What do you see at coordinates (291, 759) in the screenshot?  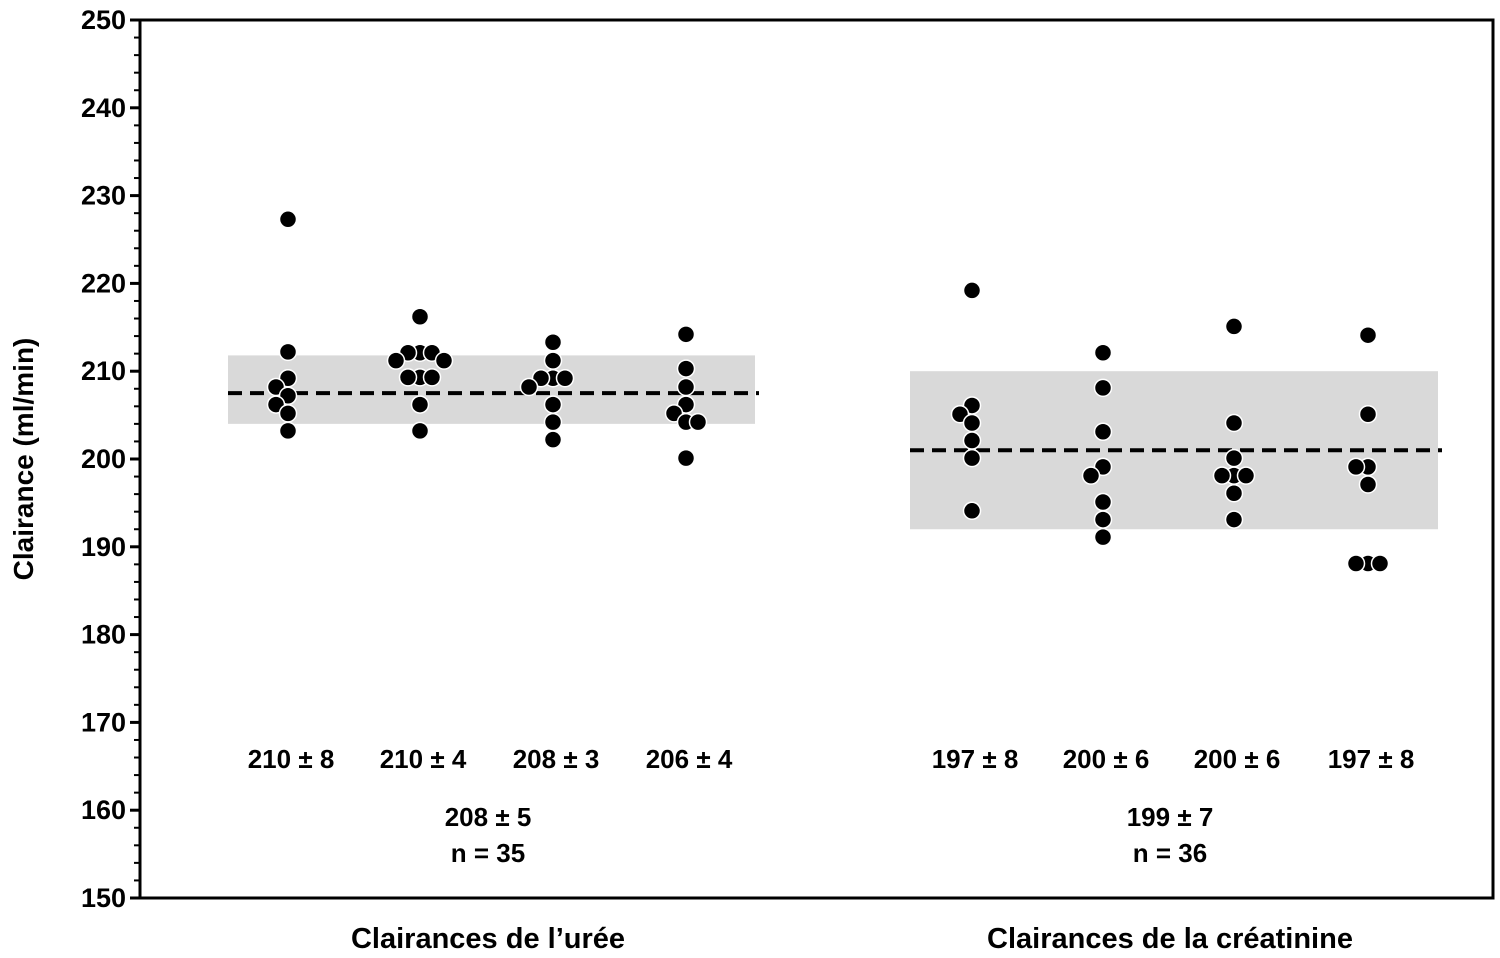 I see `subgroup-annotation: 210 ± 8` at bounding box center [291, 759].